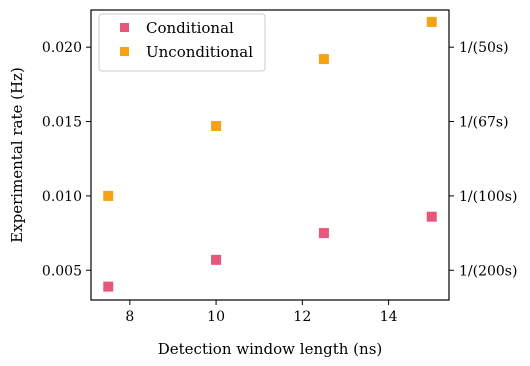 This screenshot has width=530, height=366. Describe the element at coordinates (124, 51) in the screenshot. I see `legend-marker-unconditional` at that location.